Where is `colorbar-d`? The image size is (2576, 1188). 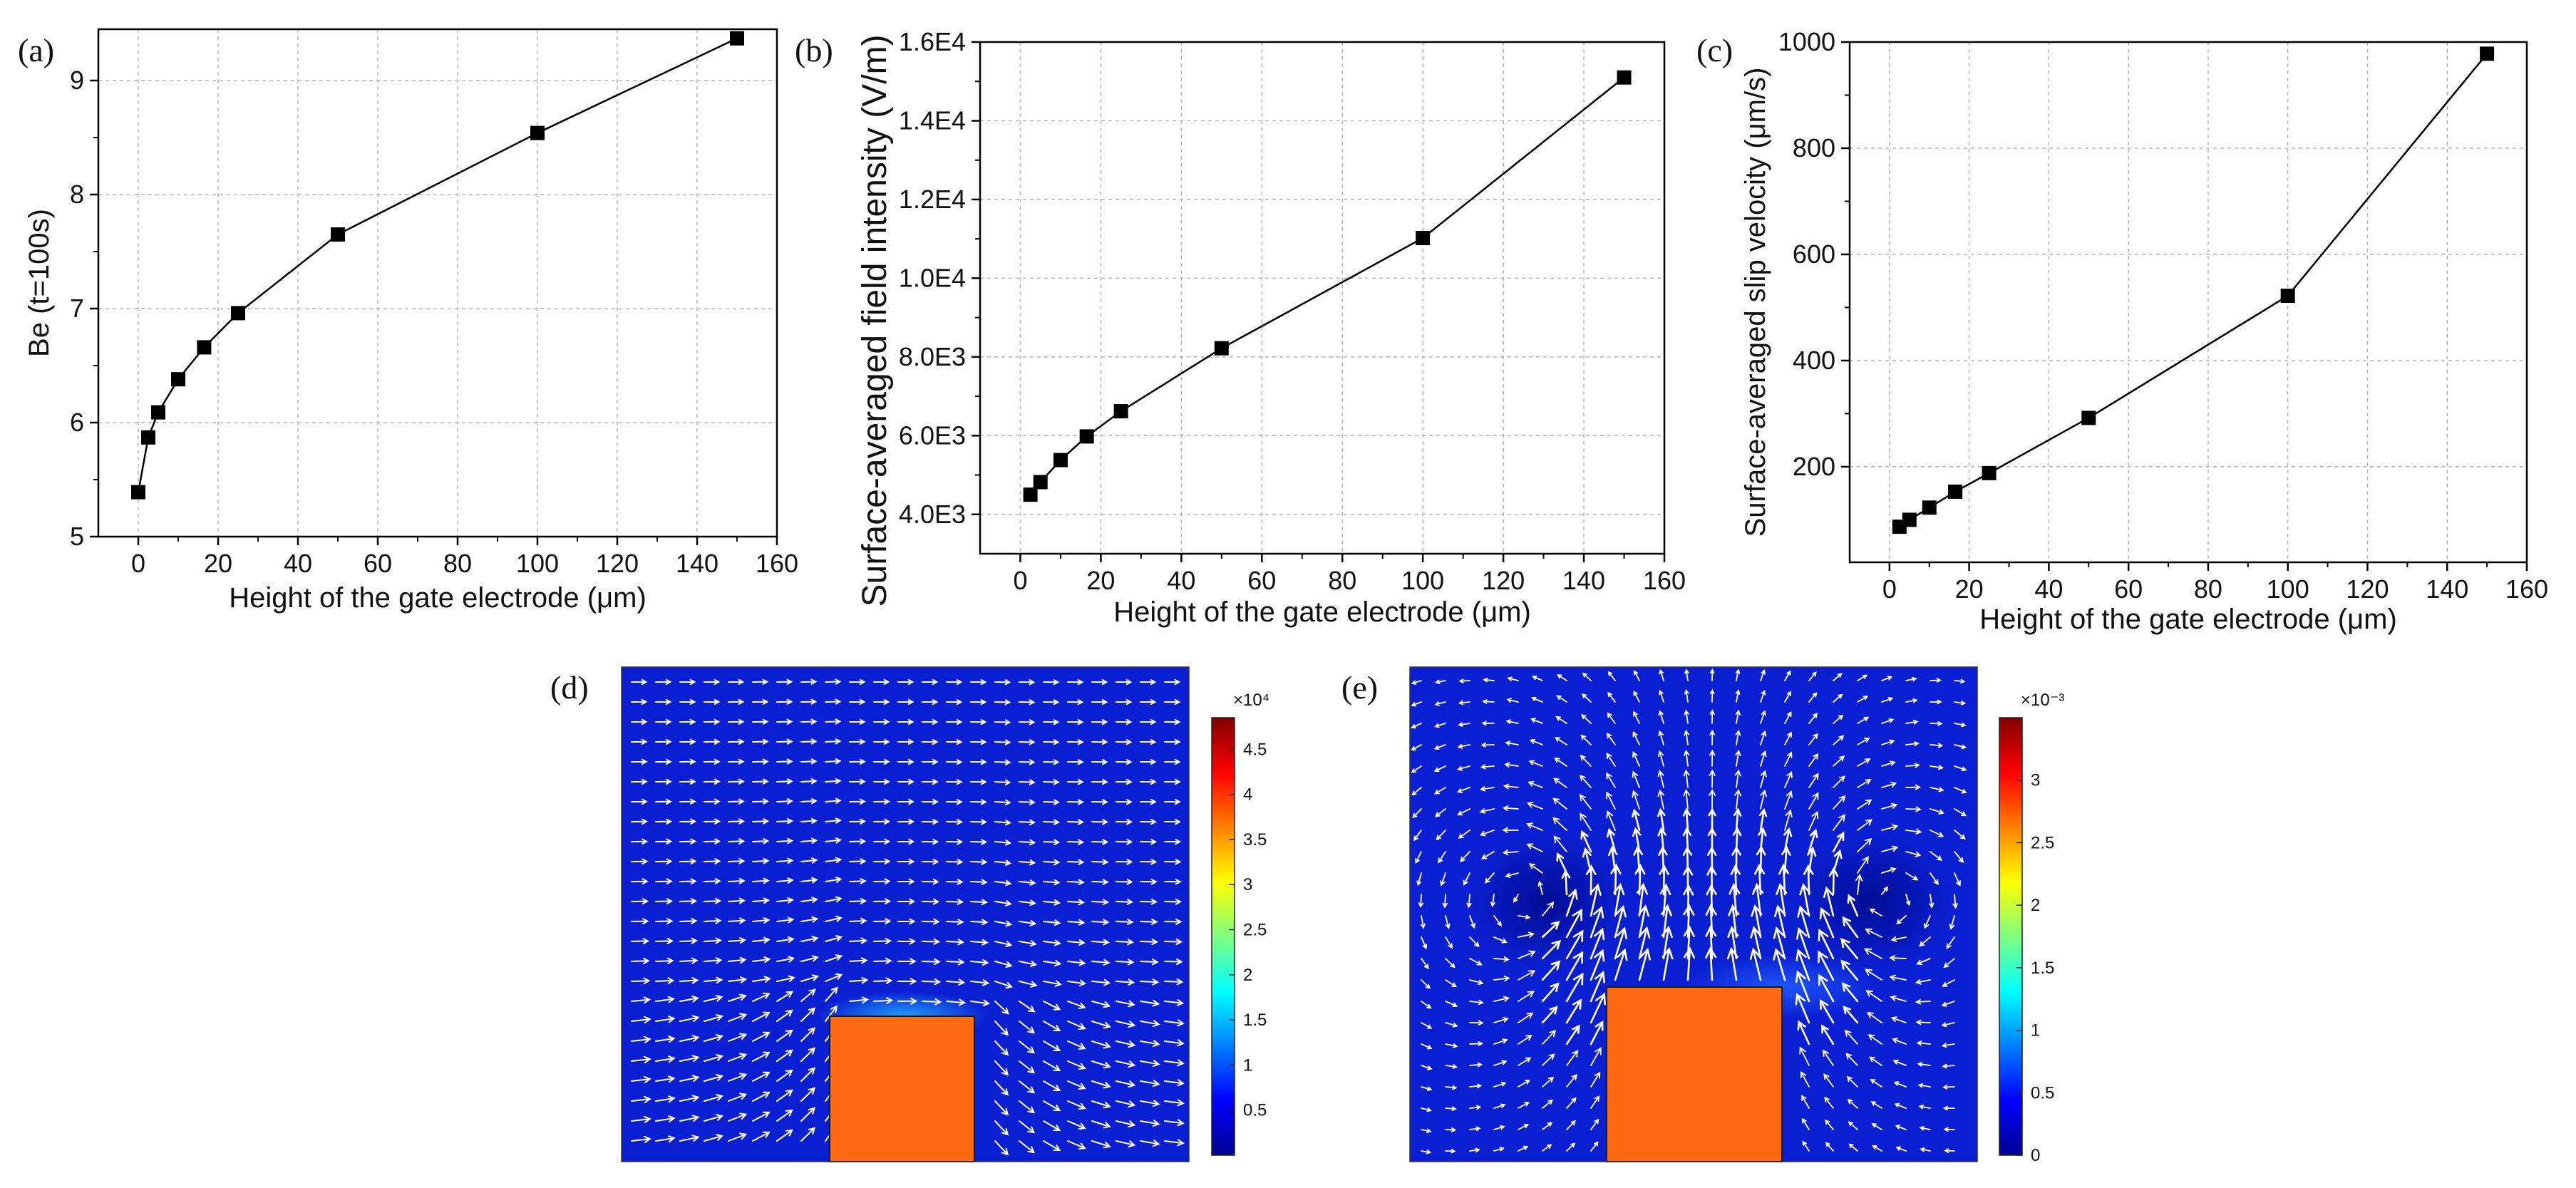
colorbar-d is located at coordinates (1223, 936).